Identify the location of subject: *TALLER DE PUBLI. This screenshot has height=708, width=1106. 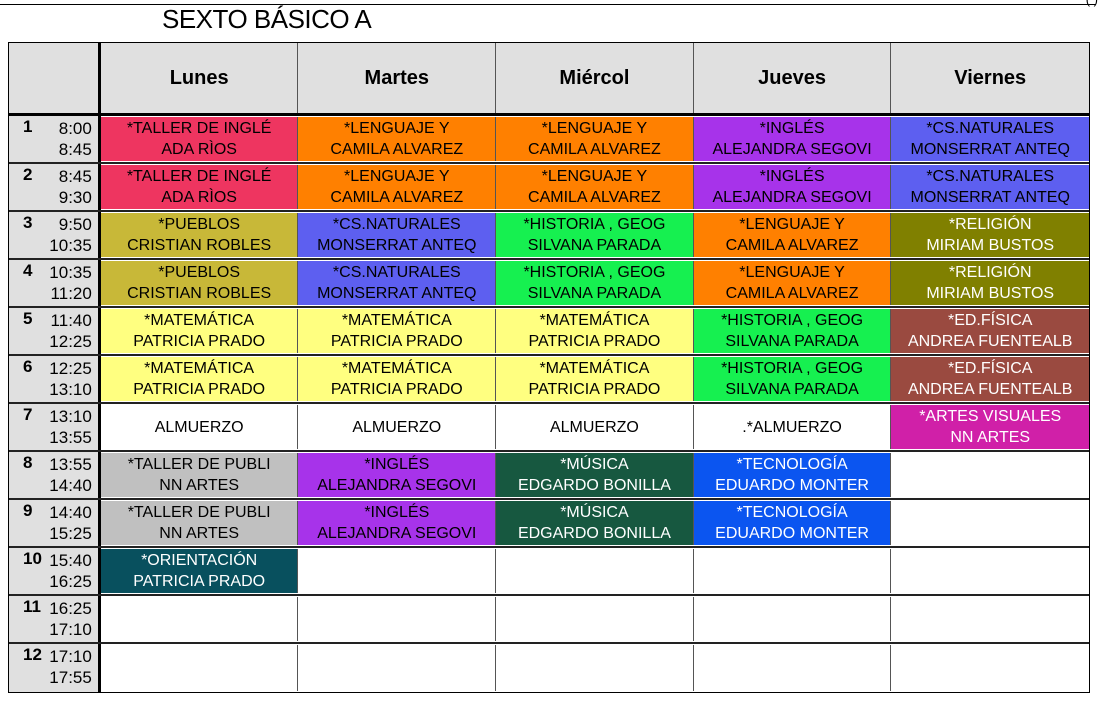
(199, 464).